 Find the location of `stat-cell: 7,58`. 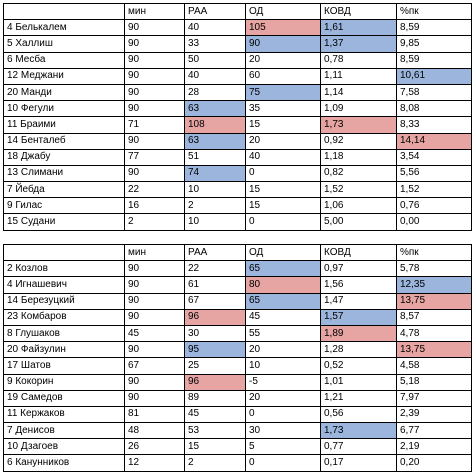

stat-cell: 7,58 is located at coordinates (434, 92).